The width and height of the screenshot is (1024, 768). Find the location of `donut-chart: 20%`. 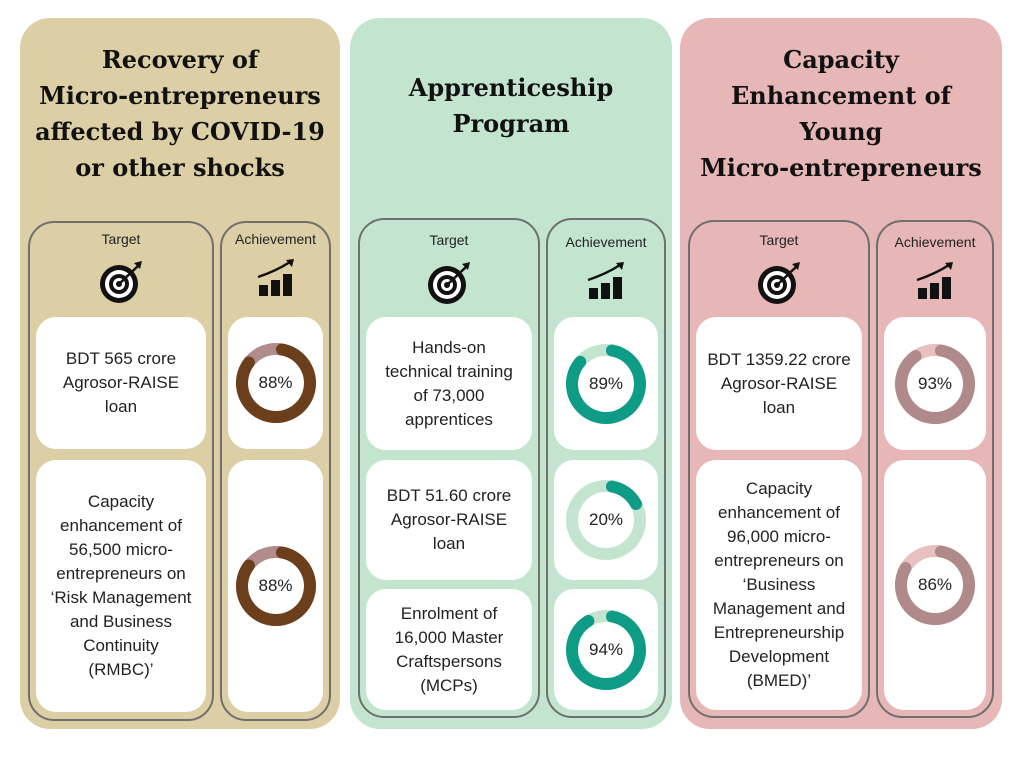

donut-chart: 20% is located at coordinates (606, 520).